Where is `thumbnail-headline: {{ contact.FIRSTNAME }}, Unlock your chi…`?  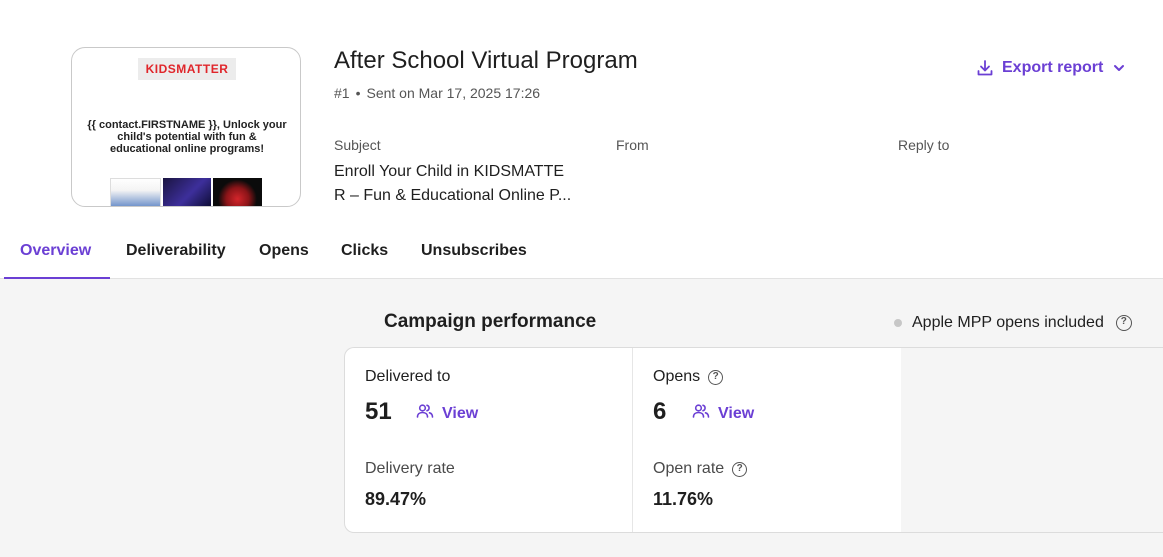 thumbnail-headline: {{ contact.FIRSTNAME }}, Unlock your chi… is located at coordinates (187, 137).